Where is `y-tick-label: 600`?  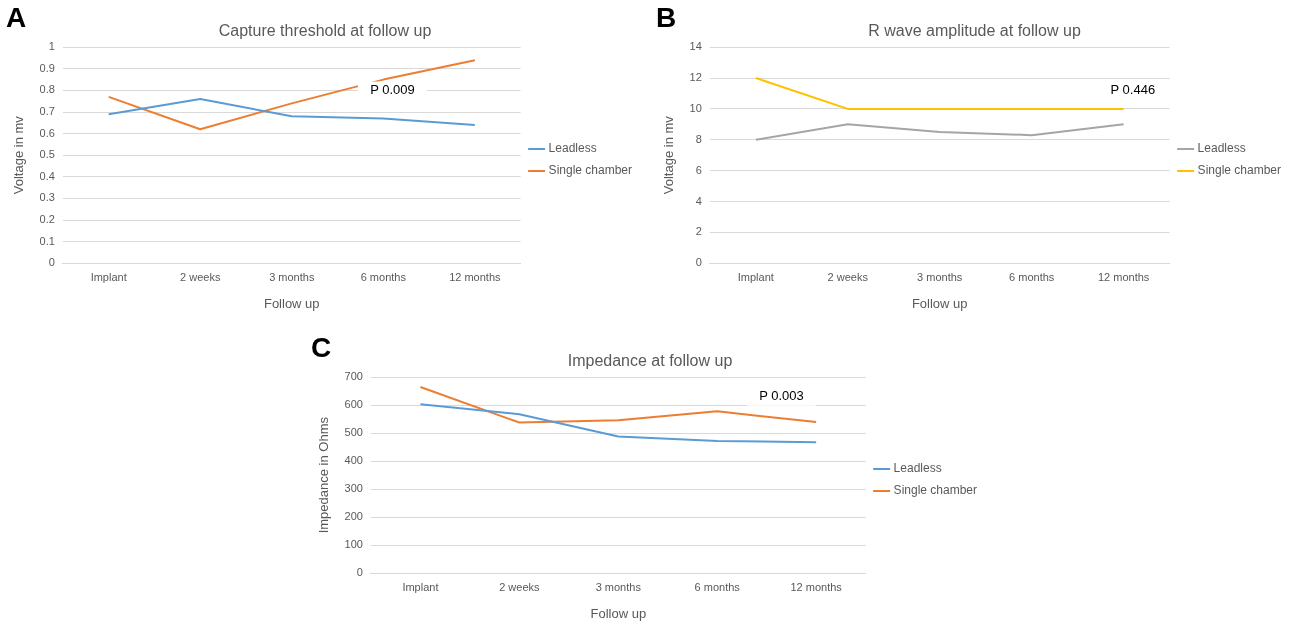
y-tick-label: 600 is located at coordinates (353, 404).